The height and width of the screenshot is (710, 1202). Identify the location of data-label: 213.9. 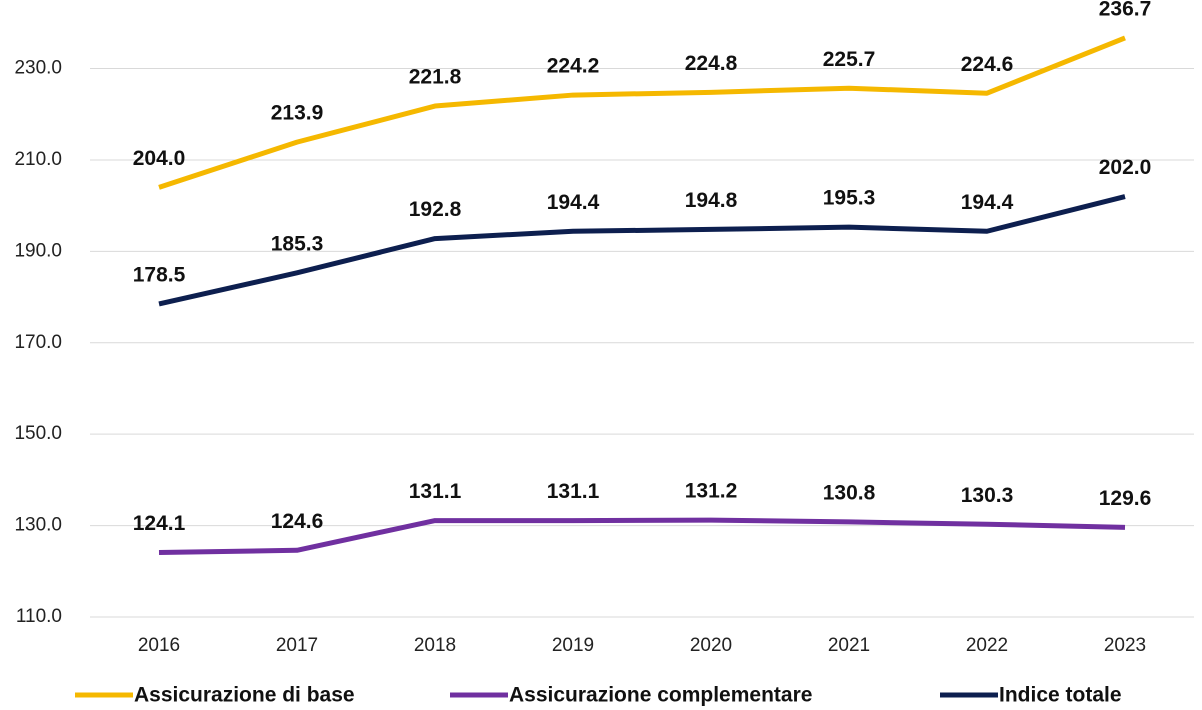
(297, 113).